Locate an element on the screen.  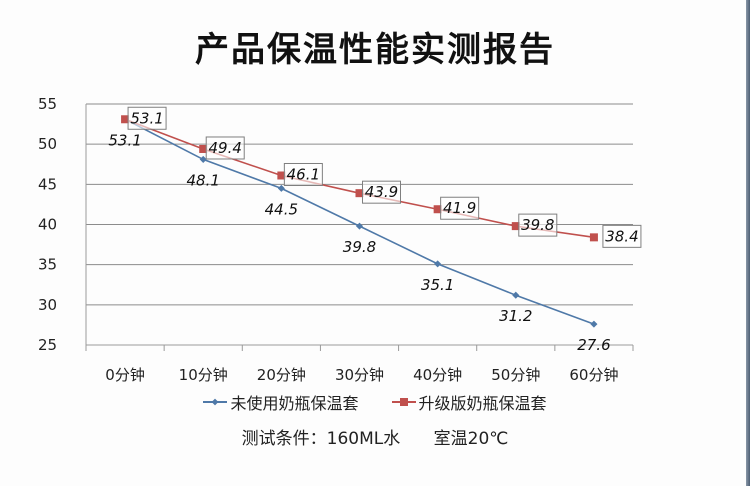
legend-item-series1: 未使用奶瓶保温套 is located at coordinates (280, 402).